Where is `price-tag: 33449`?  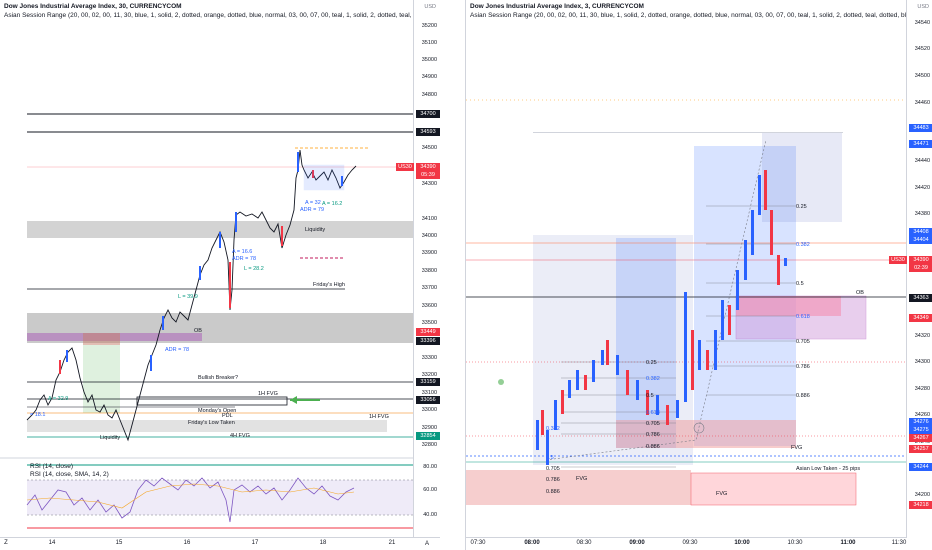 price-tag: 33449 is located at coordinates (428, 332).